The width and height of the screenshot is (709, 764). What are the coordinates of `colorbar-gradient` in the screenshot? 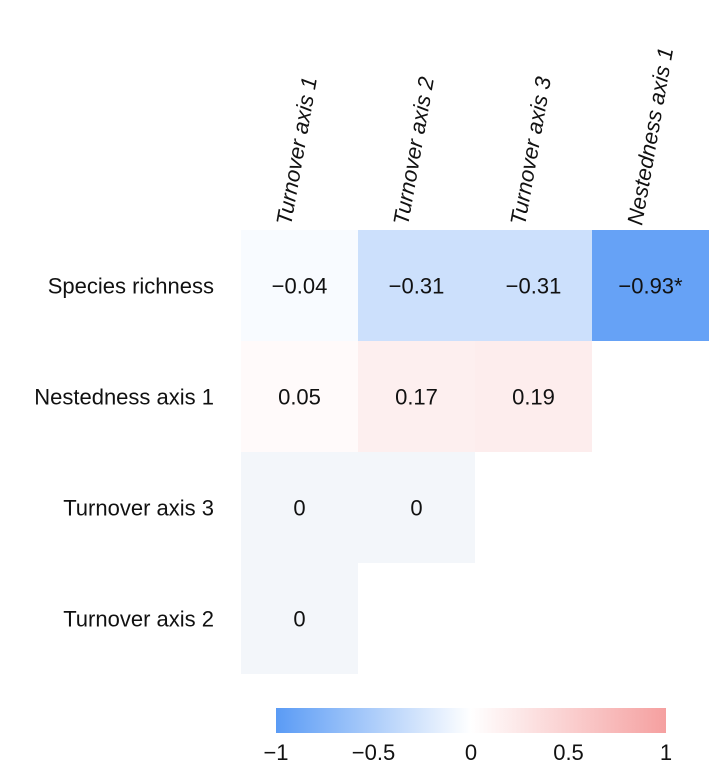 It's located at (471, 720).